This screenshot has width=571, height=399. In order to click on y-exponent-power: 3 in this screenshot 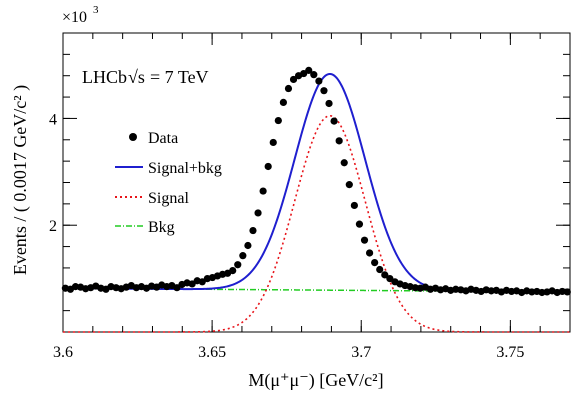, I will do `click(96, 10)`.